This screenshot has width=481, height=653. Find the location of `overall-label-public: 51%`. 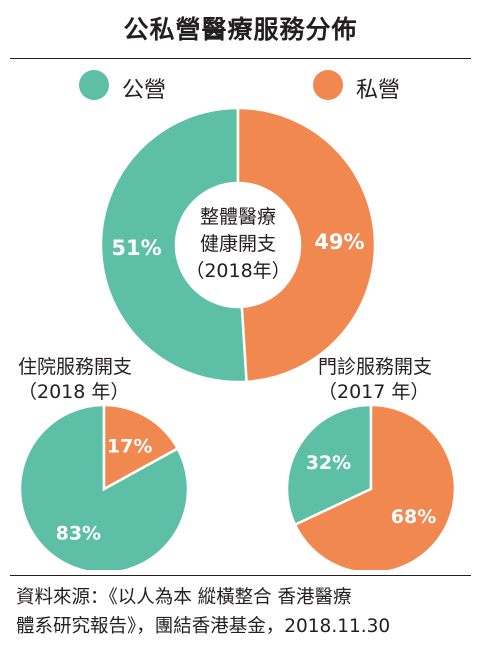

overall-label-public: 51% is located at coordinates (136, 248).